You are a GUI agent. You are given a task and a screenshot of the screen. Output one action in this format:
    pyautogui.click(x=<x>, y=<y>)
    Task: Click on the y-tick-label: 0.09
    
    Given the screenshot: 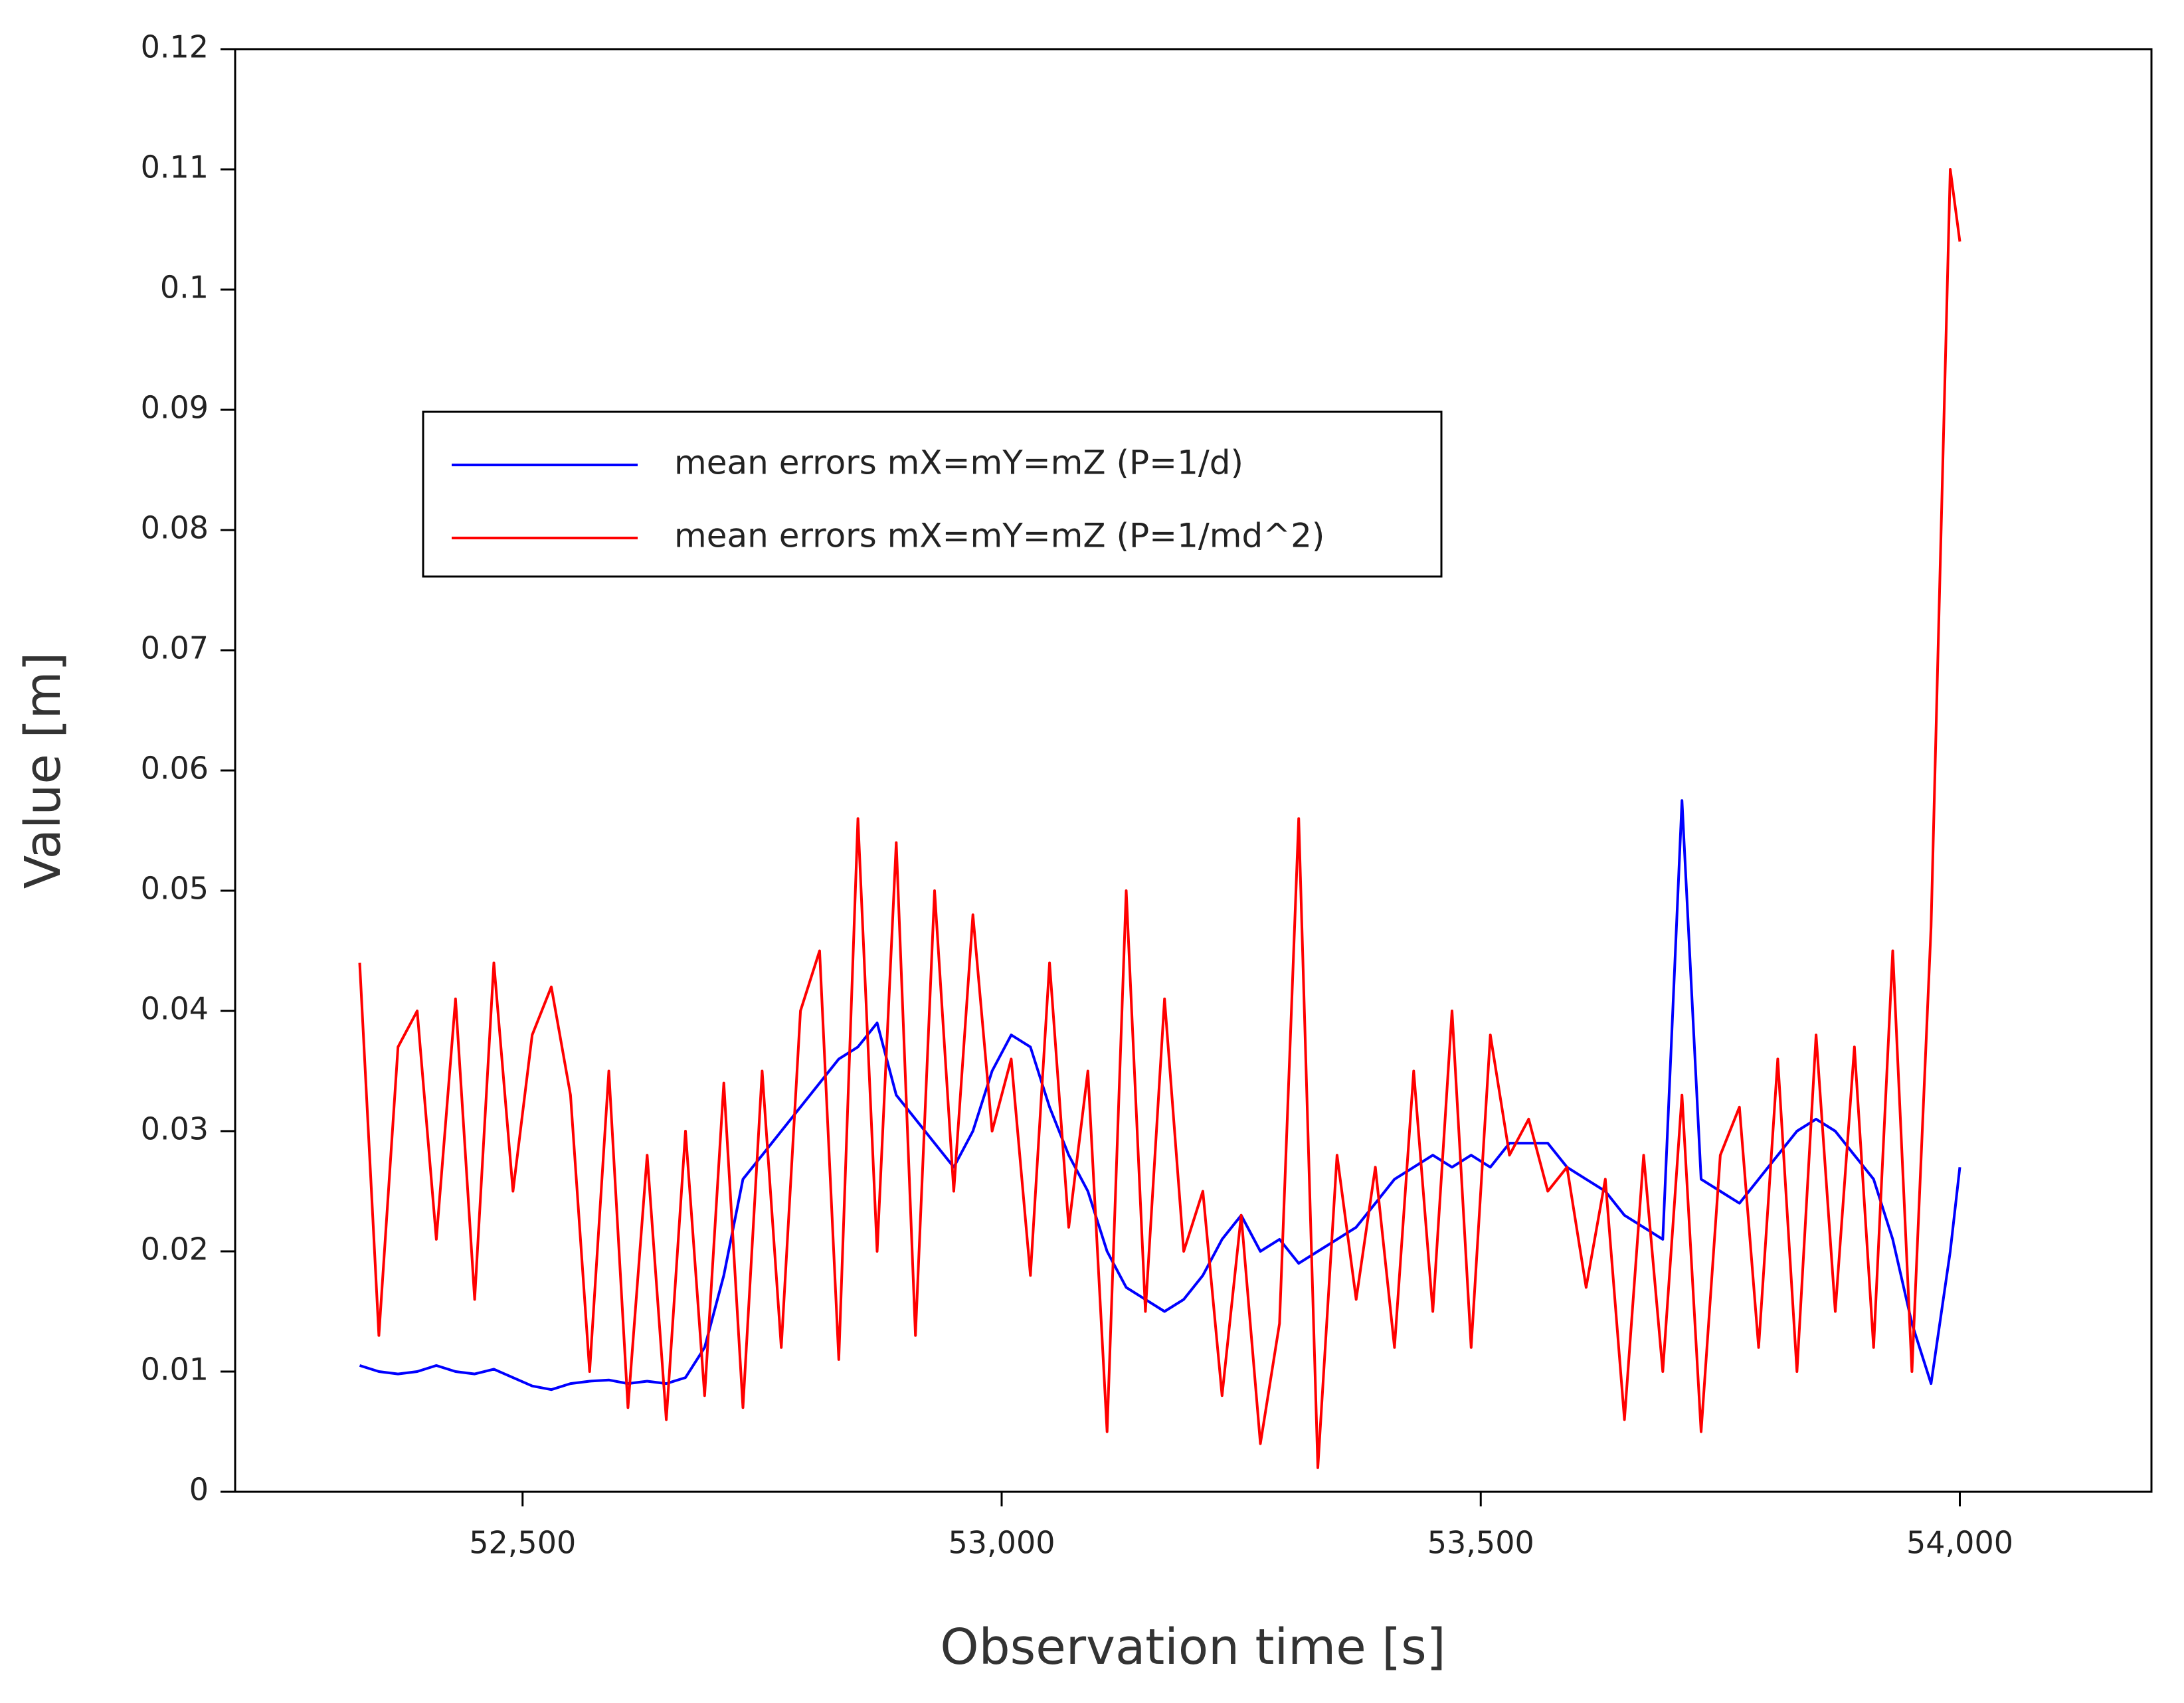 What is the action you would take?
    pyautogui.click(x=175, y=408)
    